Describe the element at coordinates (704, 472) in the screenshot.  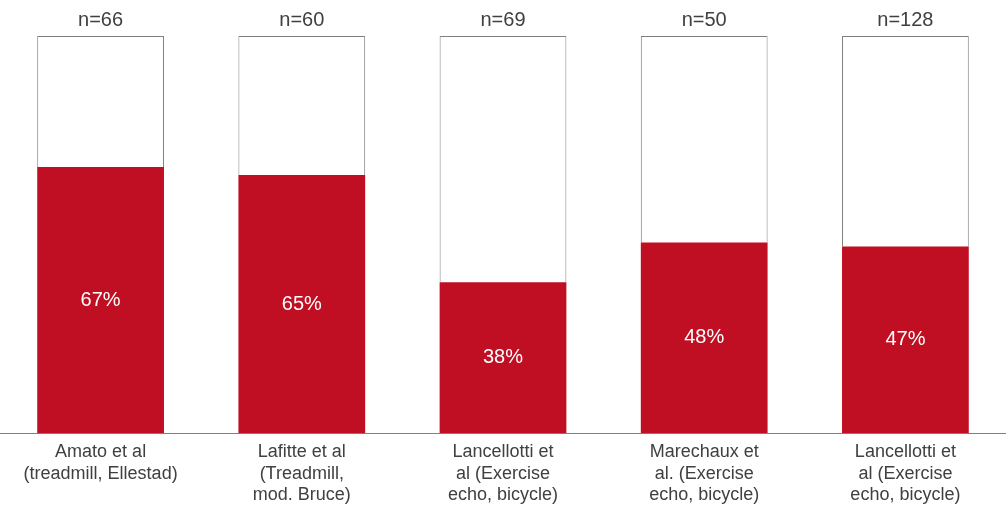
I see `x-tick-label: Marechaux et al. (Exercise echo, bicycle)` at that location.